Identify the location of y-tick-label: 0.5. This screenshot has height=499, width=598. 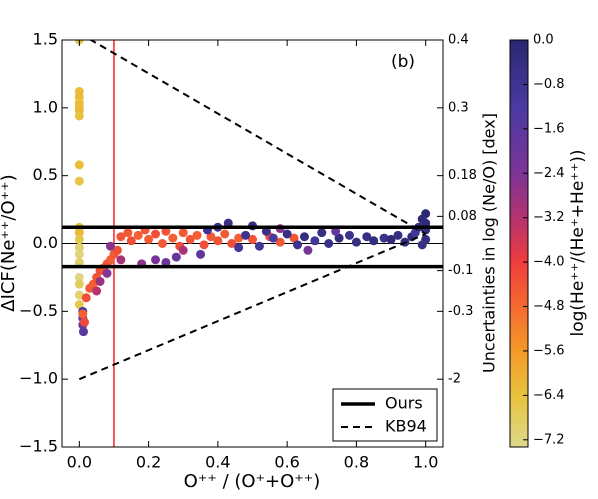
(45, 174).